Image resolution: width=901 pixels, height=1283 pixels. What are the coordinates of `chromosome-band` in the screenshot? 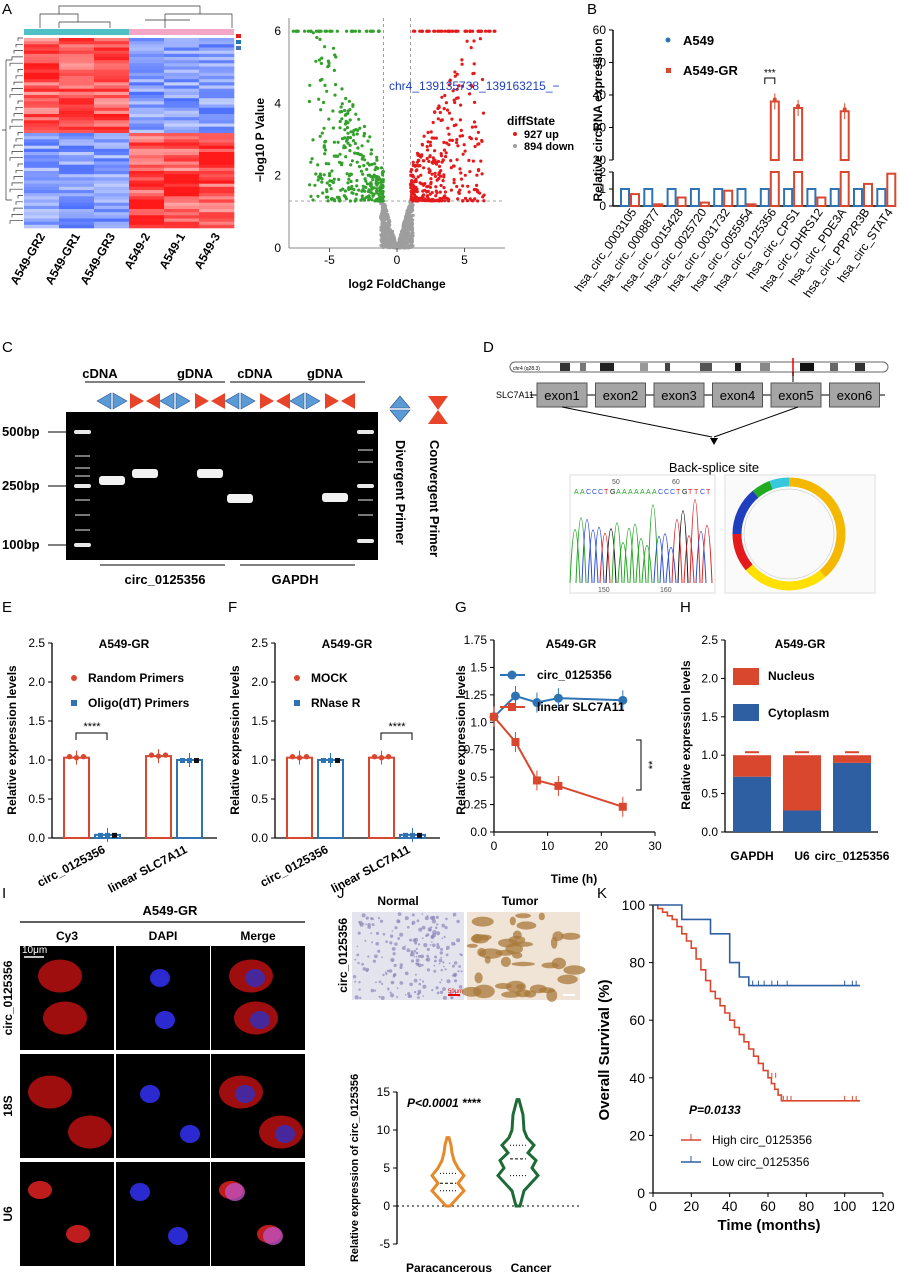 It's located at (765, 367).